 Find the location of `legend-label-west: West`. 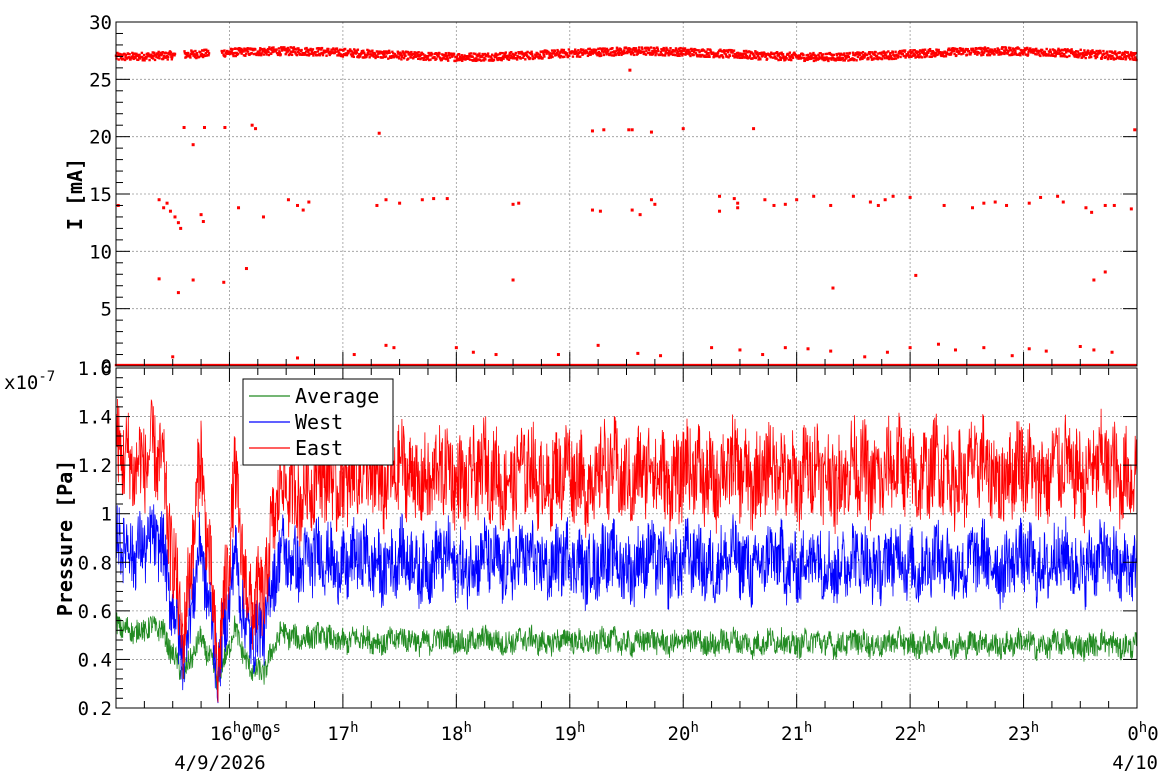

legend-label-west: West is located at coordinates (319, 422).